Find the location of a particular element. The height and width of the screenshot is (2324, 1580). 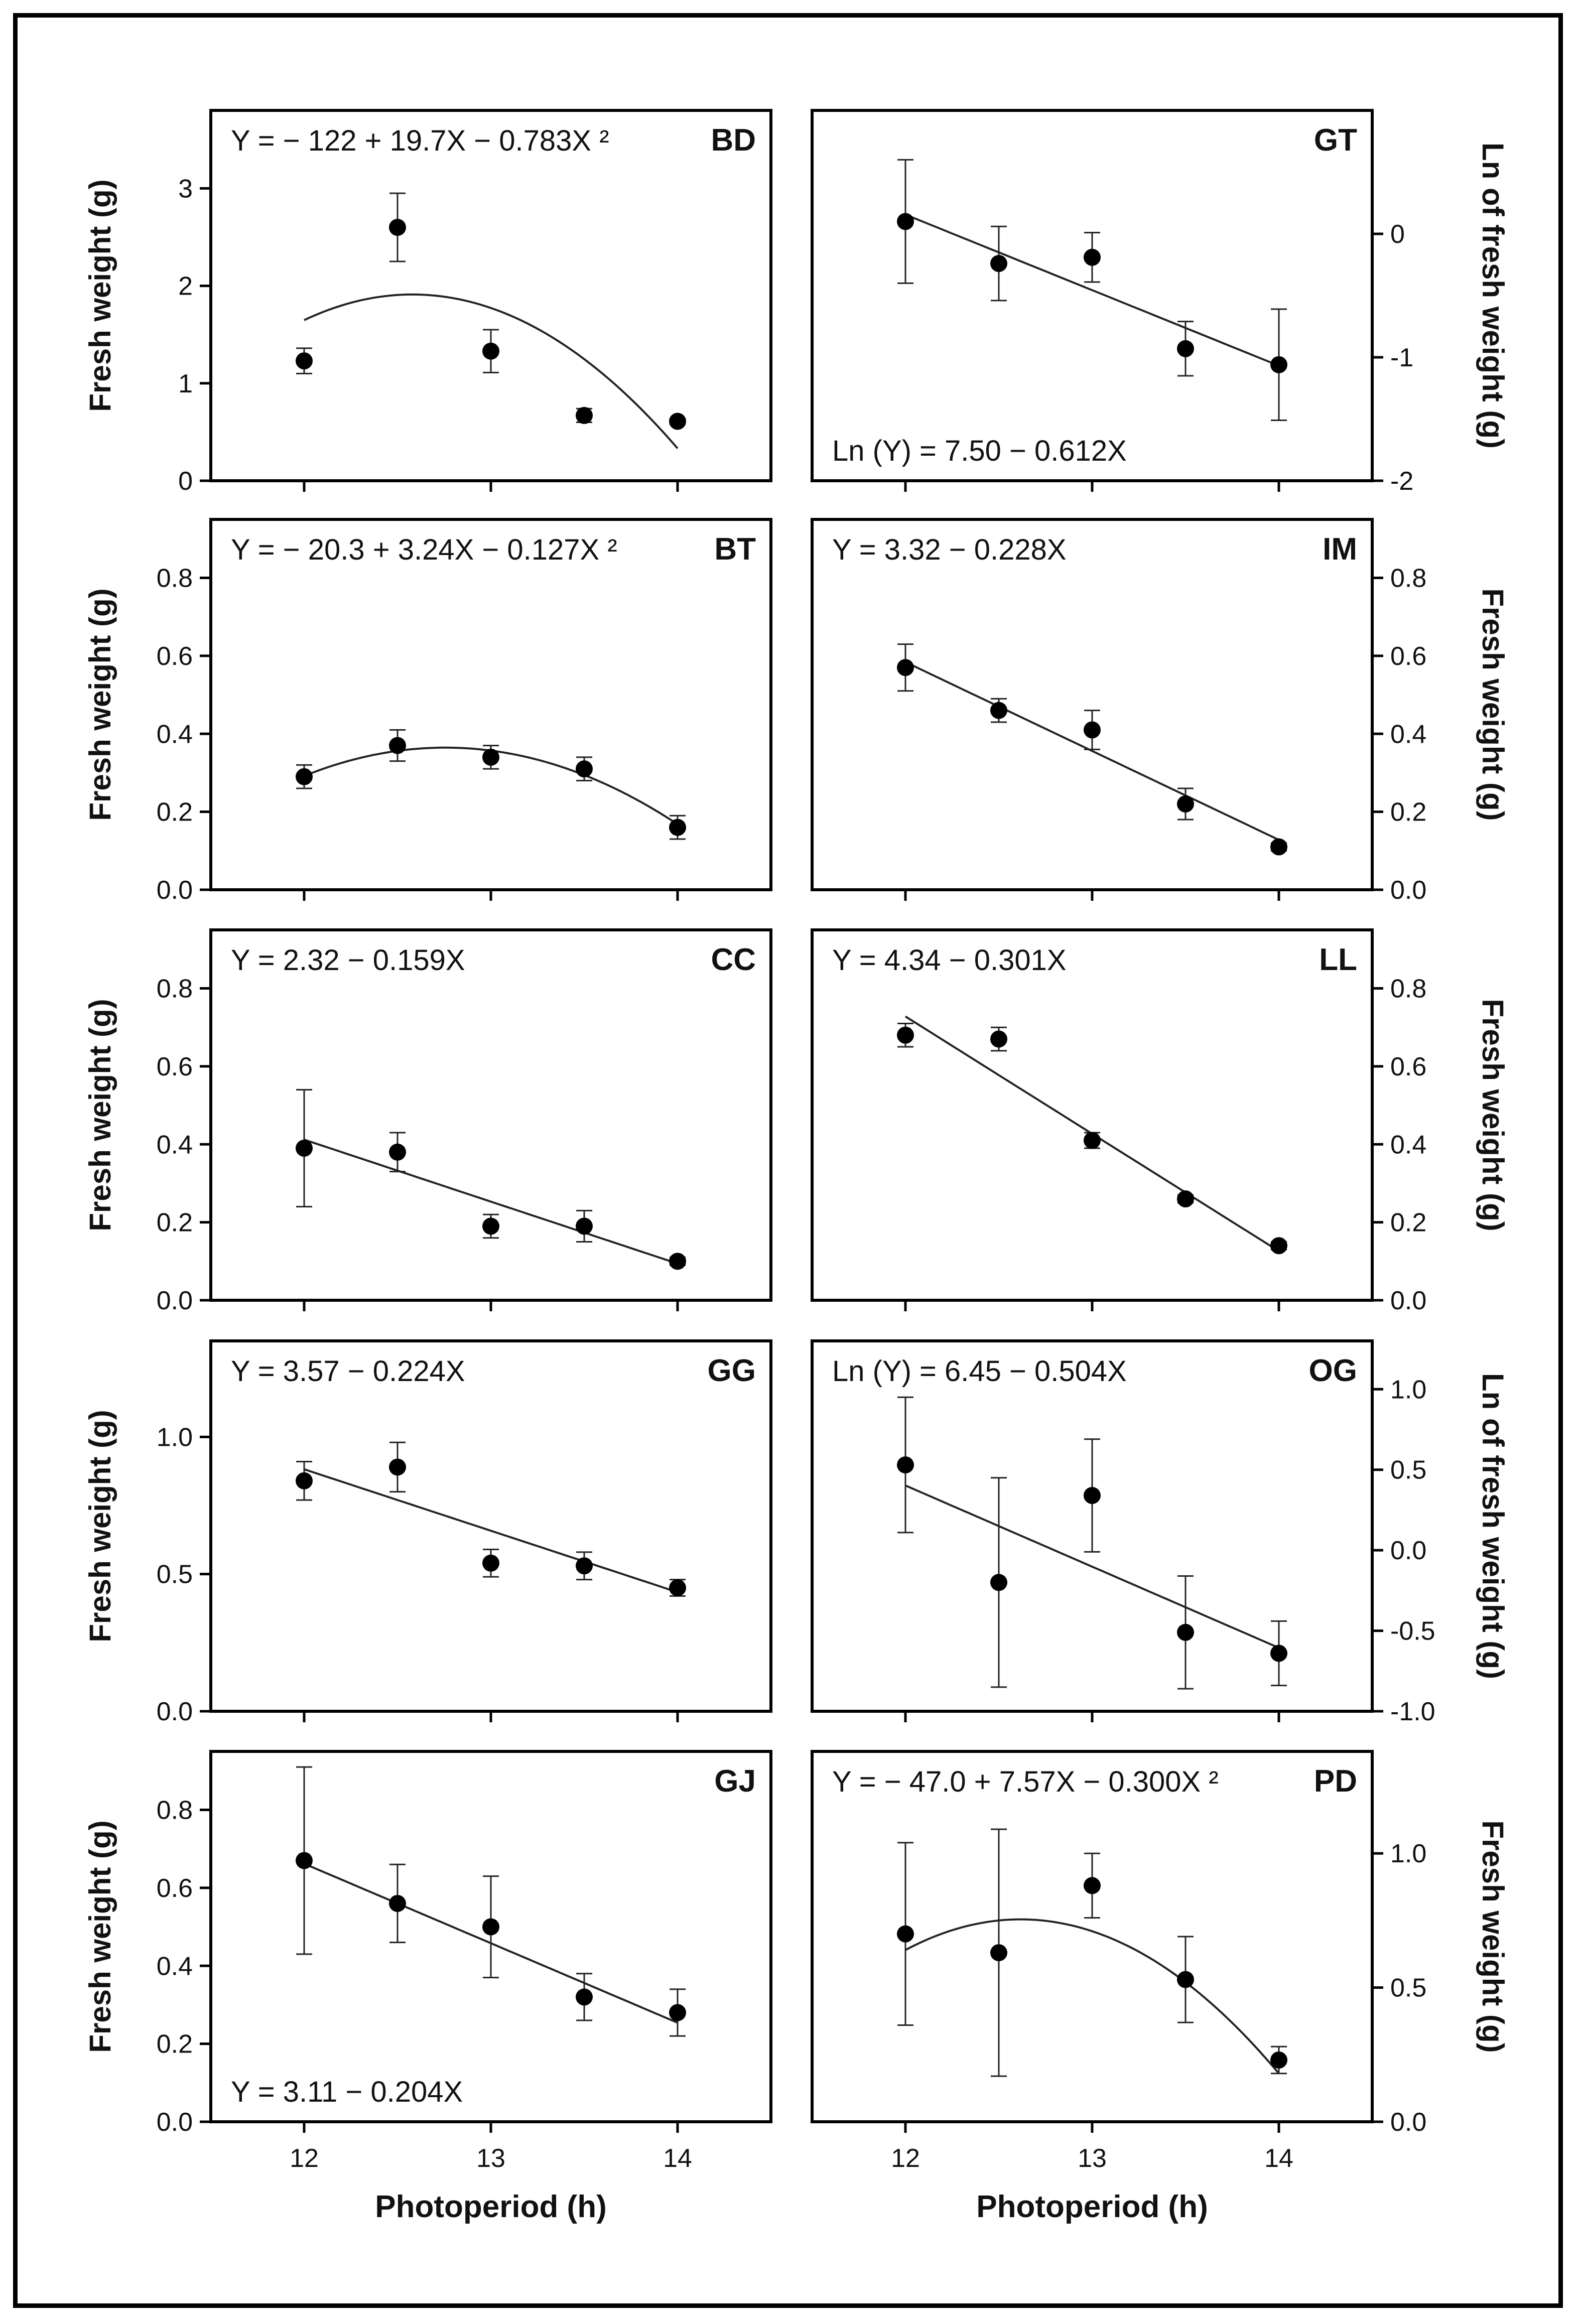

panel-code: PD is located at coordinates (1335, 1781).